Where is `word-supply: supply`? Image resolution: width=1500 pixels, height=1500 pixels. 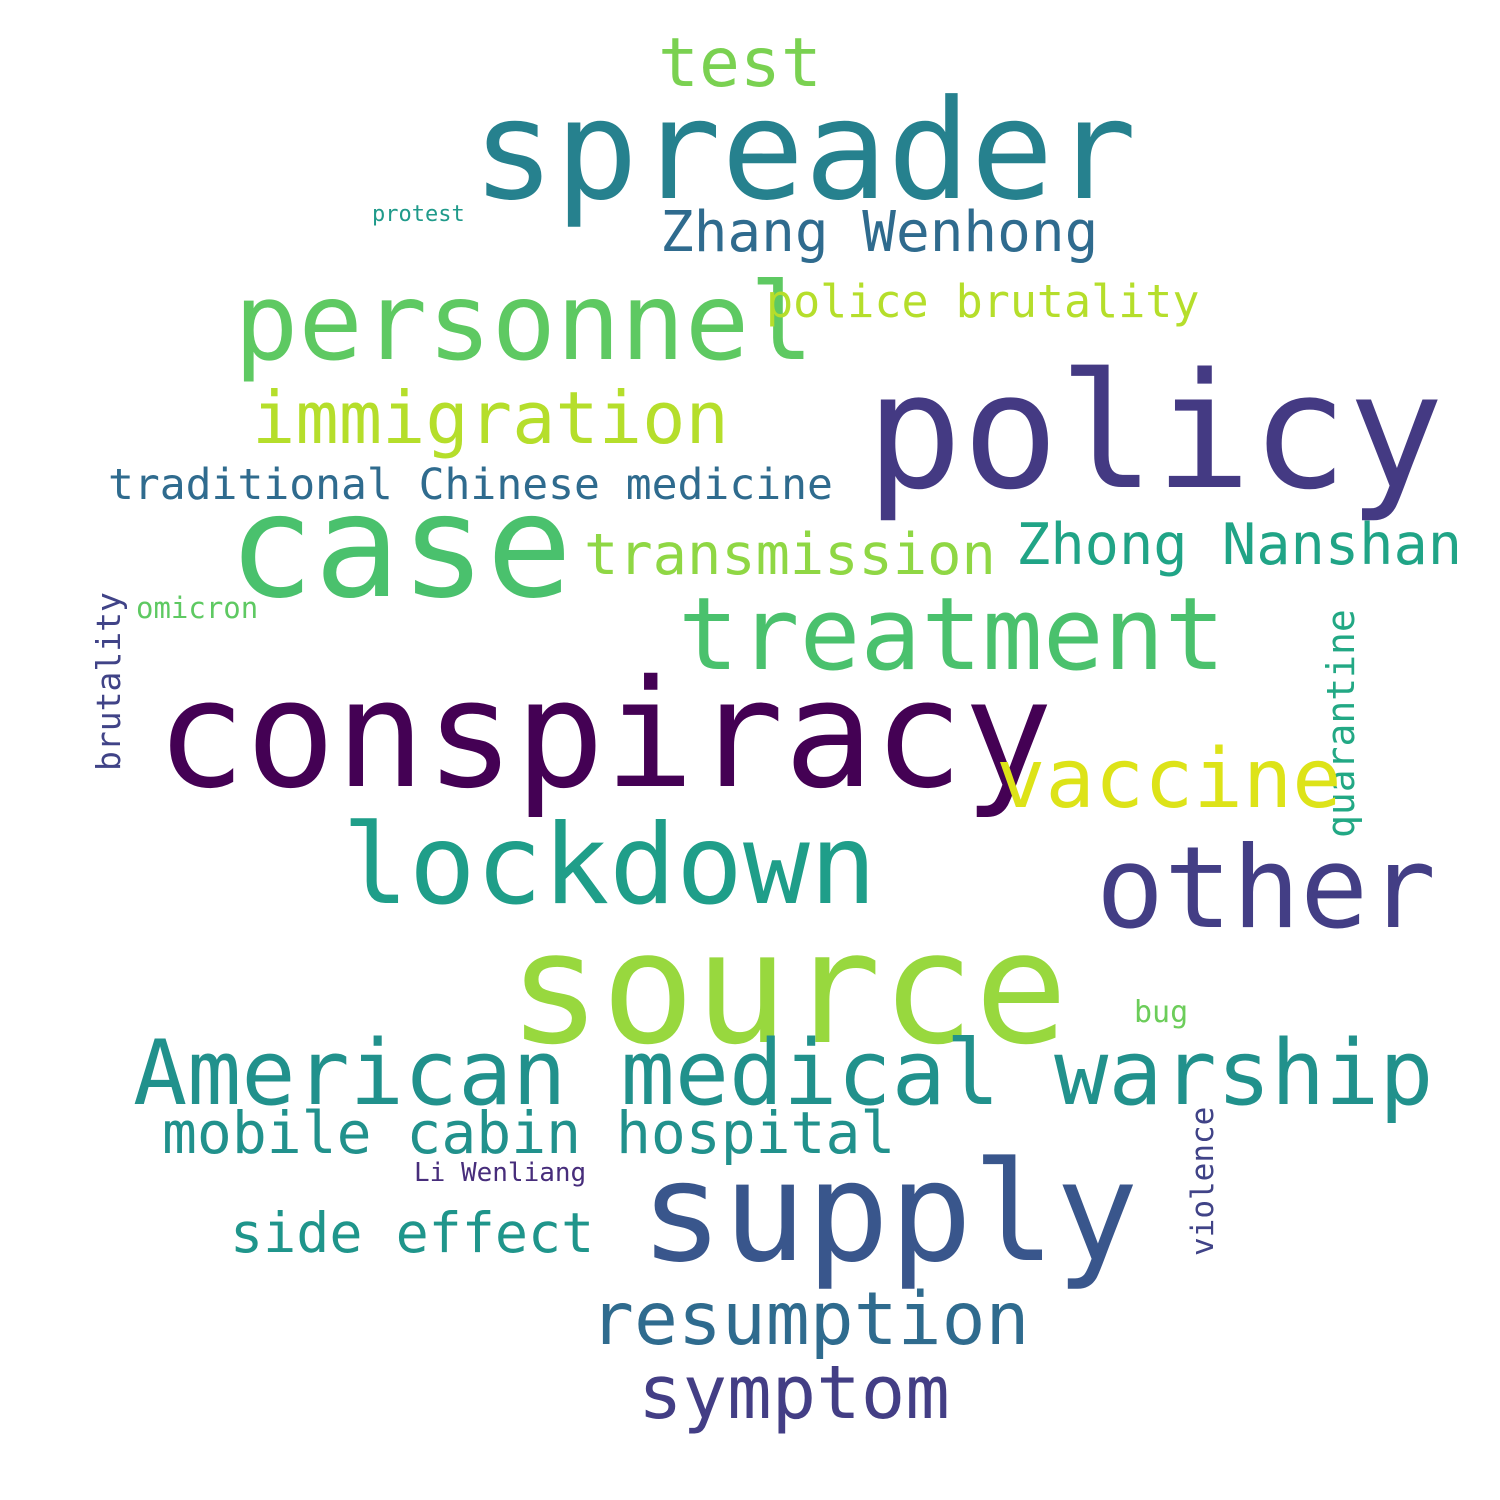
word-supply: supply is located at coordinates (889, 1212).